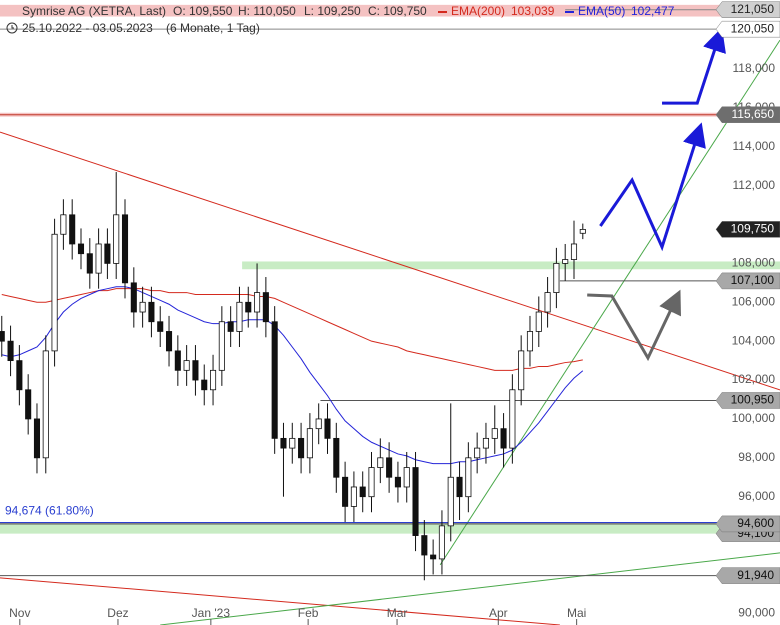  What do you see at coordinates (754, 263) in the screenshot?
I see `y-tick-label: 108,000` at bounding box center [754, 263].